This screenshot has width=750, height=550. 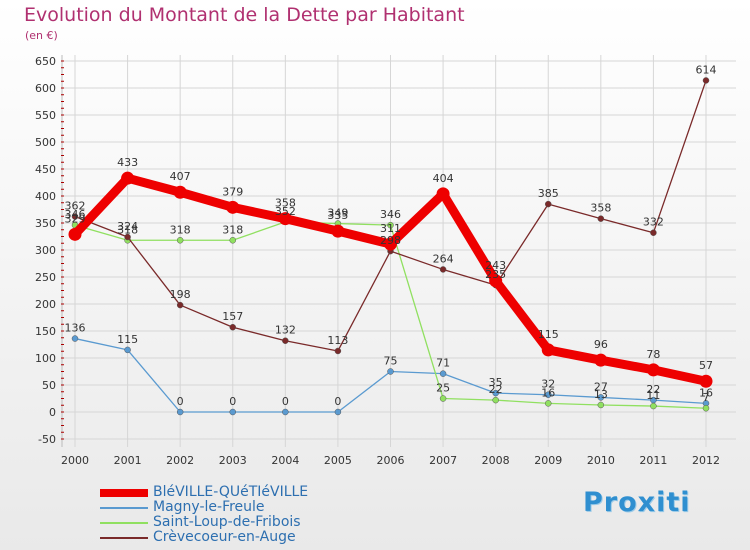 I want to click on y-tick-label: -50, so click(x=47, y=439).